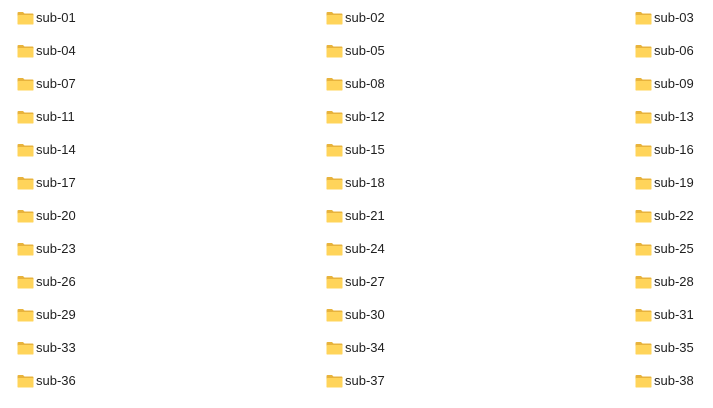 This screenshot has width=713, height=408. What do you see at coordinates (365, 314) in the screenshot?
I see `folder-label: sub-30` at bounding box center [365, 314].